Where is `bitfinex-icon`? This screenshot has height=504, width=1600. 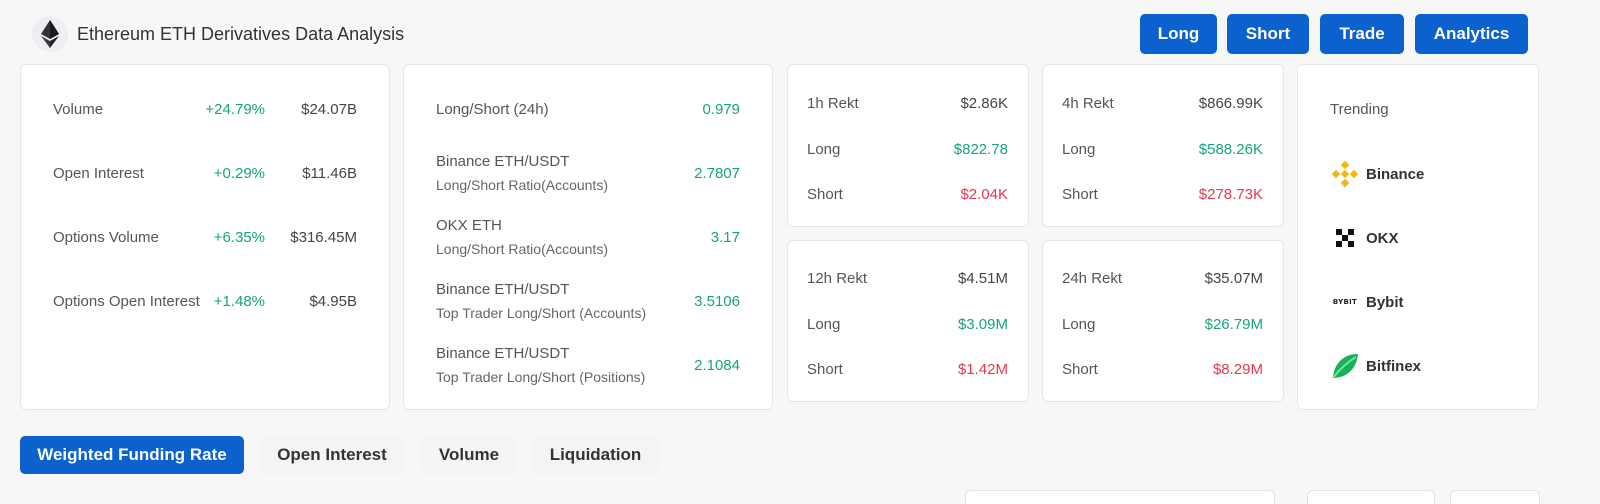 bitfinex-icon is located at coordinates (1345, 366).